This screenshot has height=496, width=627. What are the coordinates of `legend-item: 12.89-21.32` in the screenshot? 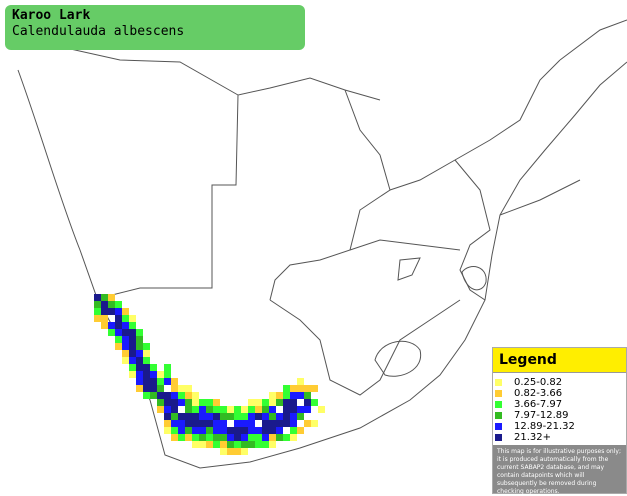 It's located at (560, 426).